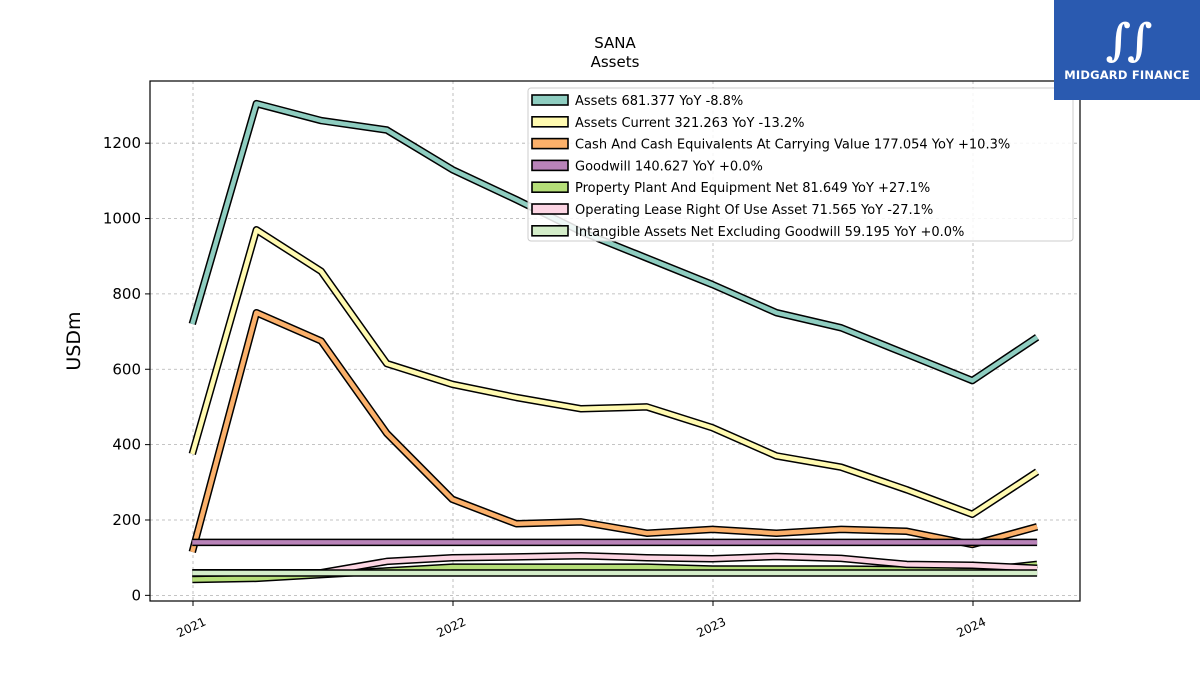 This screenshot has height=675, width=1200. I want to click on y-tick-label: 600, so click(126, 369).